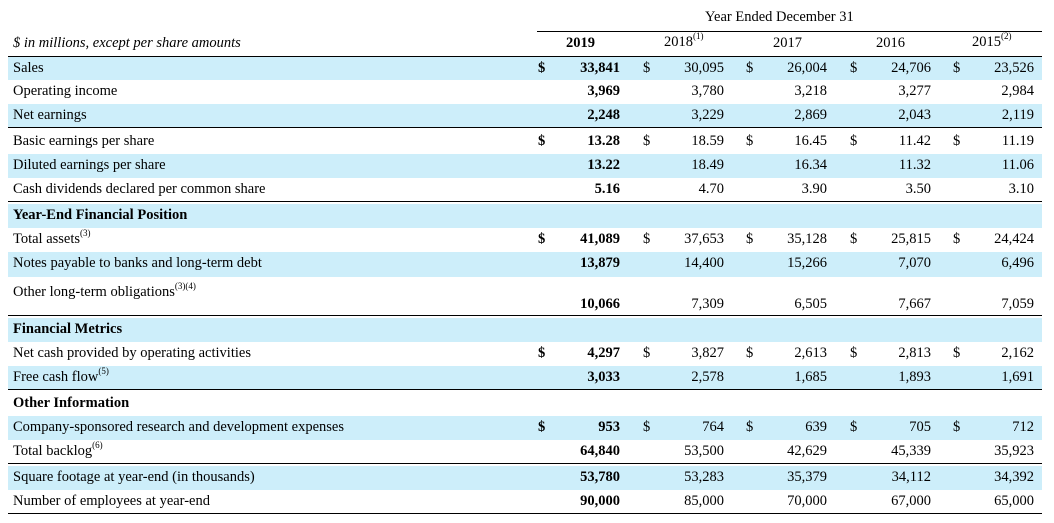 This screenshot has width=1054, height=523. Describe the element at coordinates (1021, 189) in the screenshot. I see `value-2015: 3.10` at that location.